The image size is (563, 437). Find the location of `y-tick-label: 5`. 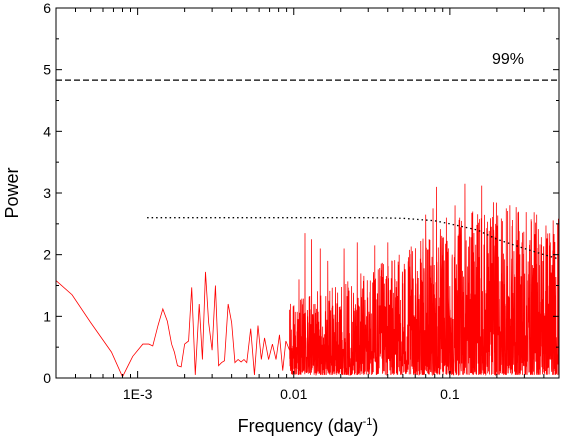

y-tick-label: 5 is located at coordinates (47, 70).